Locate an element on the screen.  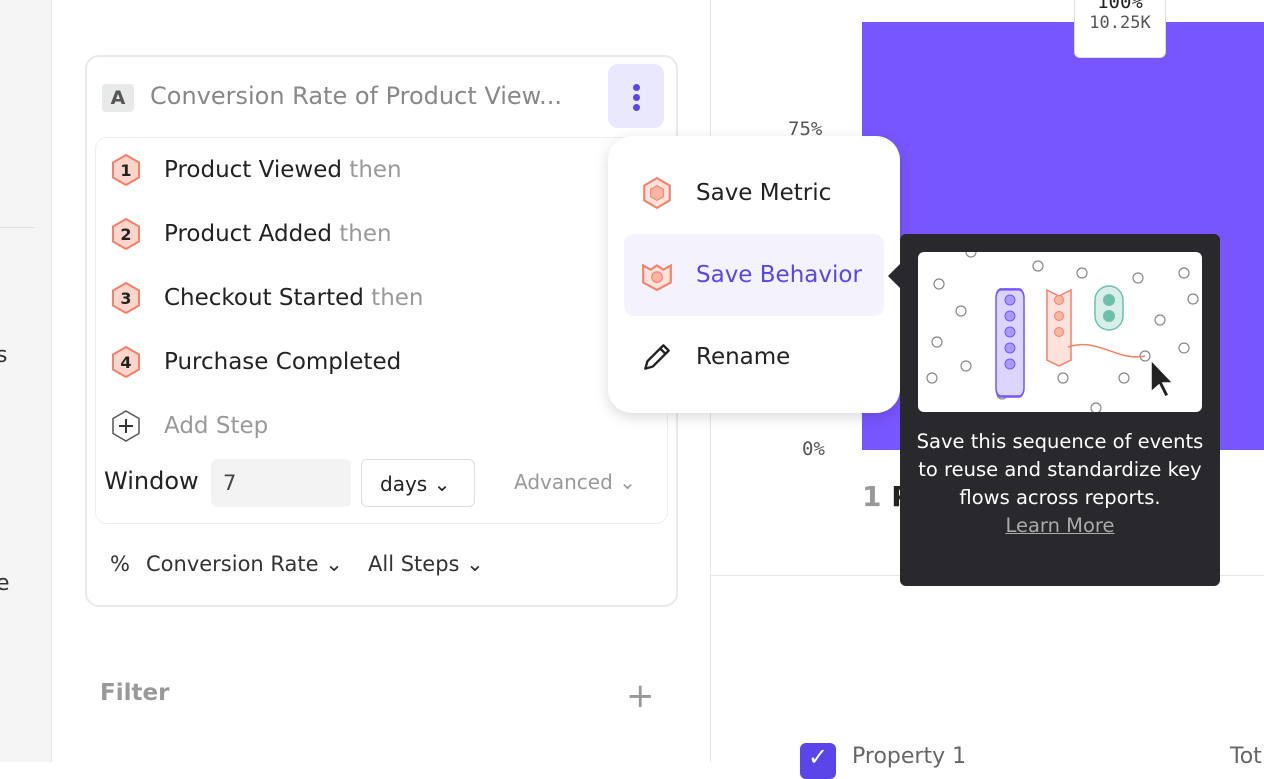
step-number-icon: 1 is located at coordinates (126, 170).